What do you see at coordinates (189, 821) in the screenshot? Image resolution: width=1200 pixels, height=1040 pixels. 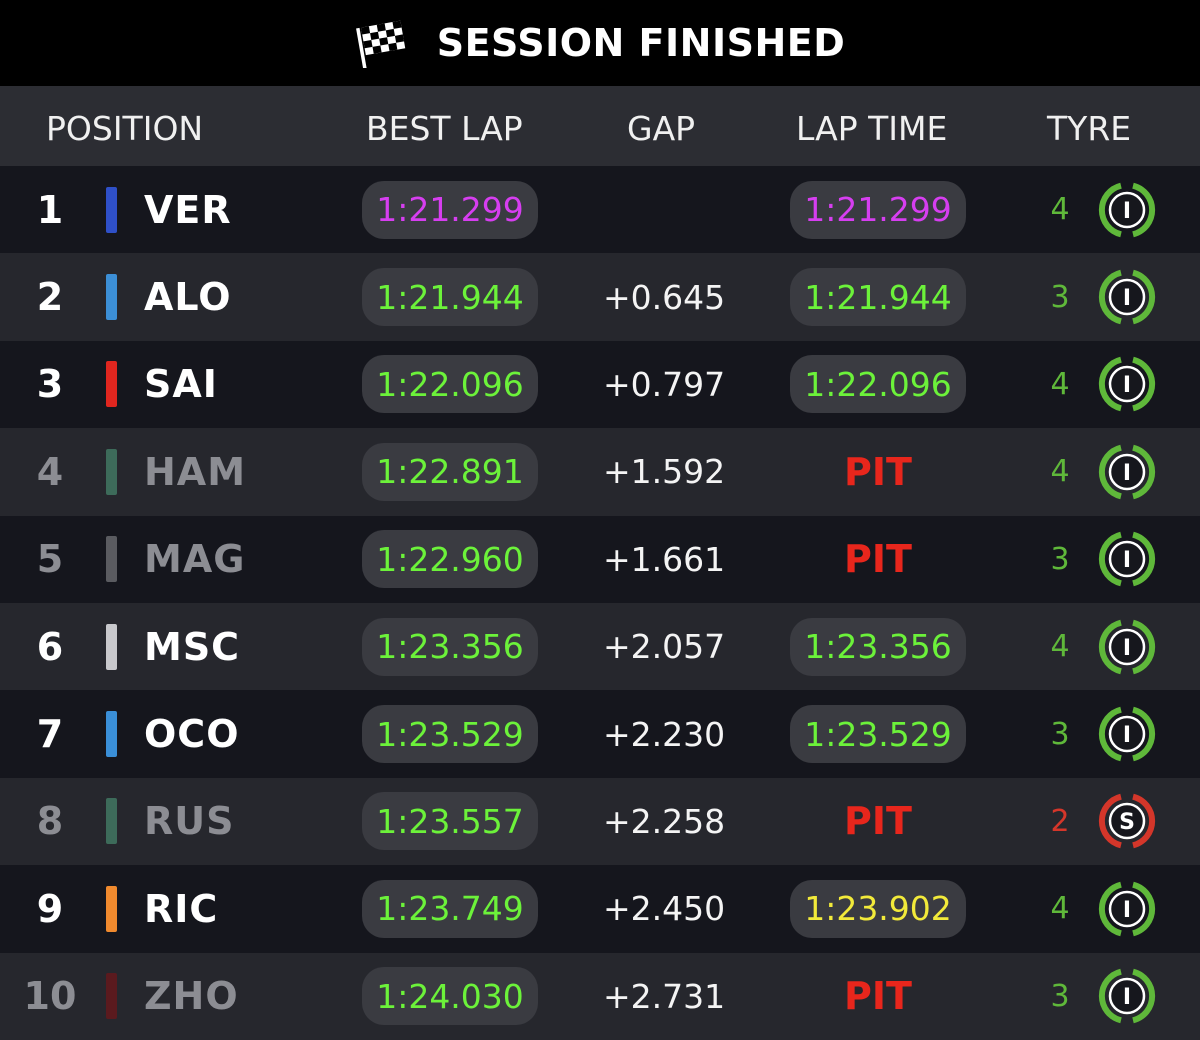 I see `driver-code: RUS` at bounding box center [189, 821].